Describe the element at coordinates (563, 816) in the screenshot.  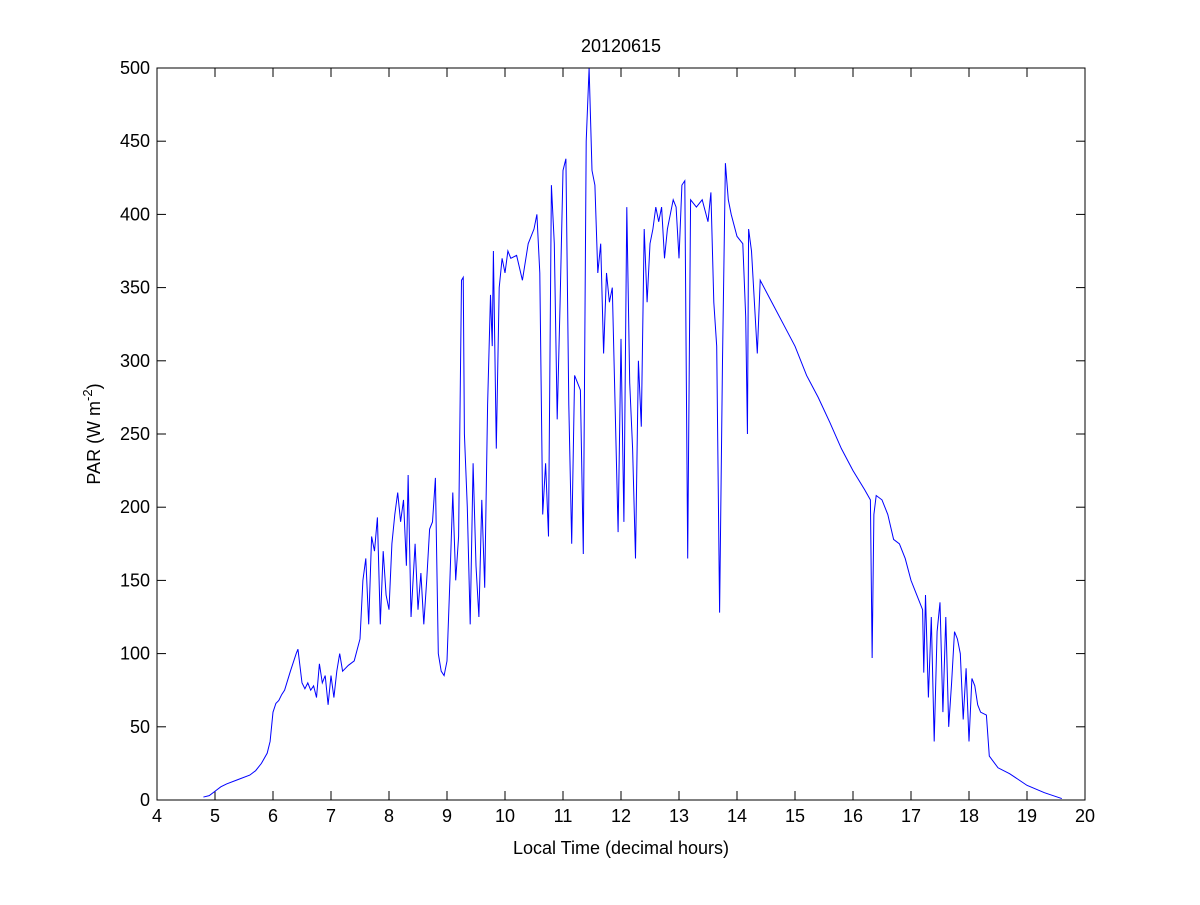
I see `x-tick-label: 11` at that location.